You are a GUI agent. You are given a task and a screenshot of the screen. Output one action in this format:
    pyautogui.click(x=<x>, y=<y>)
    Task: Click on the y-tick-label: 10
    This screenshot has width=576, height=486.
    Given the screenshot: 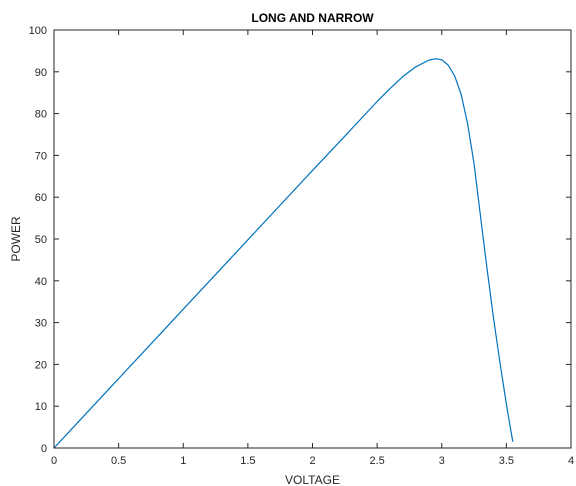 What is the action you would take?
    pyautogui.click(x=41, y=407)
    